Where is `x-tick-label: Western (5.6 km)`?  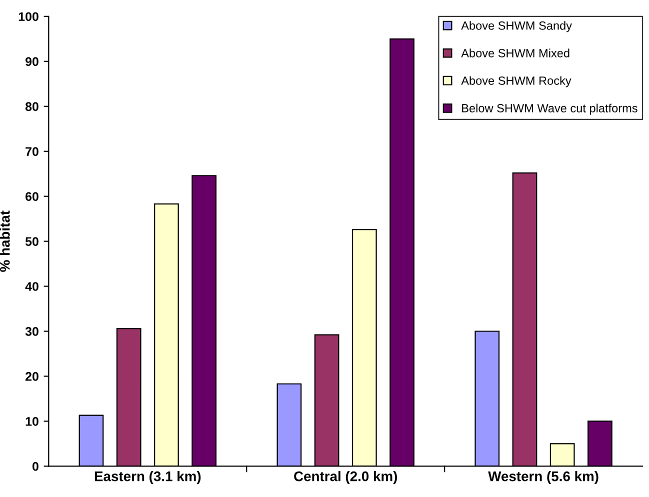
x-tick-label: Western (5.6 km) is located at coordinates (543, 477).